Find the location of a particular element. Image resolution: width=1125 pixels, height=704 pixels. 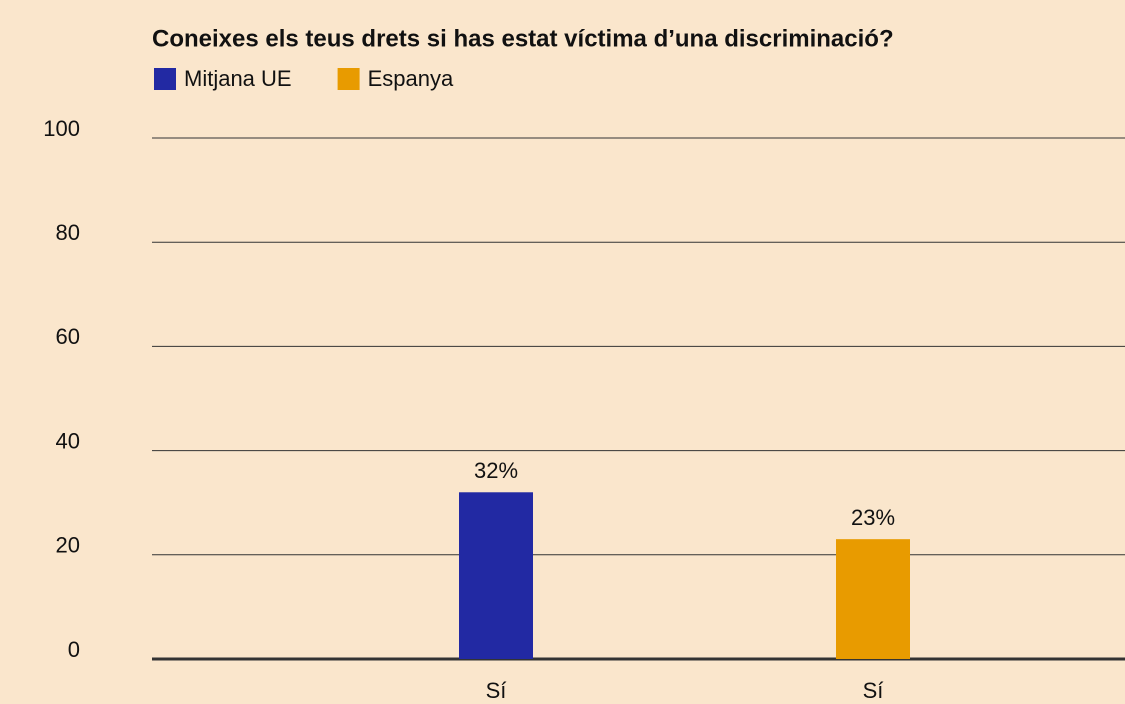

y-tick-label: 60 is located at coordinates (68, 336).